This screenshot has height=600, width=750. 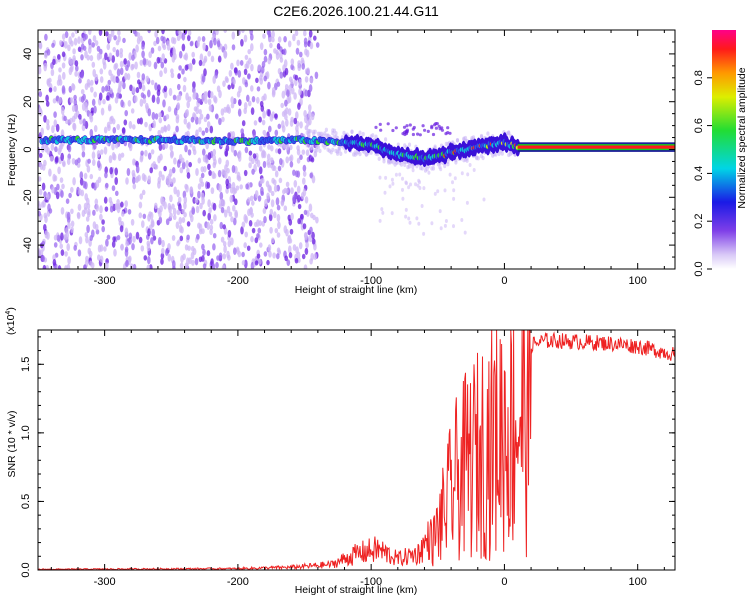 I want to click on colorbar-gradient, so click(x=724, y=149).